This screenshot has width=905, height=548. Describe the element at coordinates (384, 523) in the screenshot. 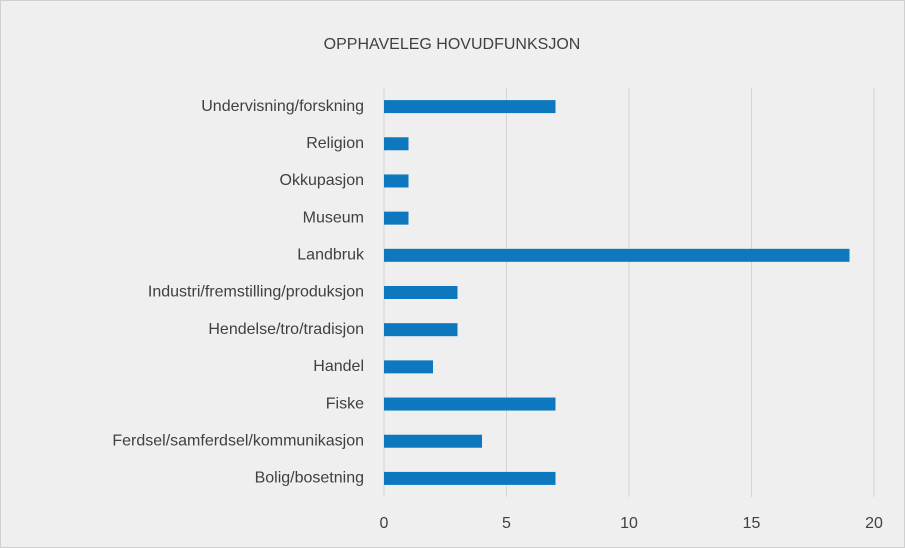

I see `x-tick-label: 0` at that location.